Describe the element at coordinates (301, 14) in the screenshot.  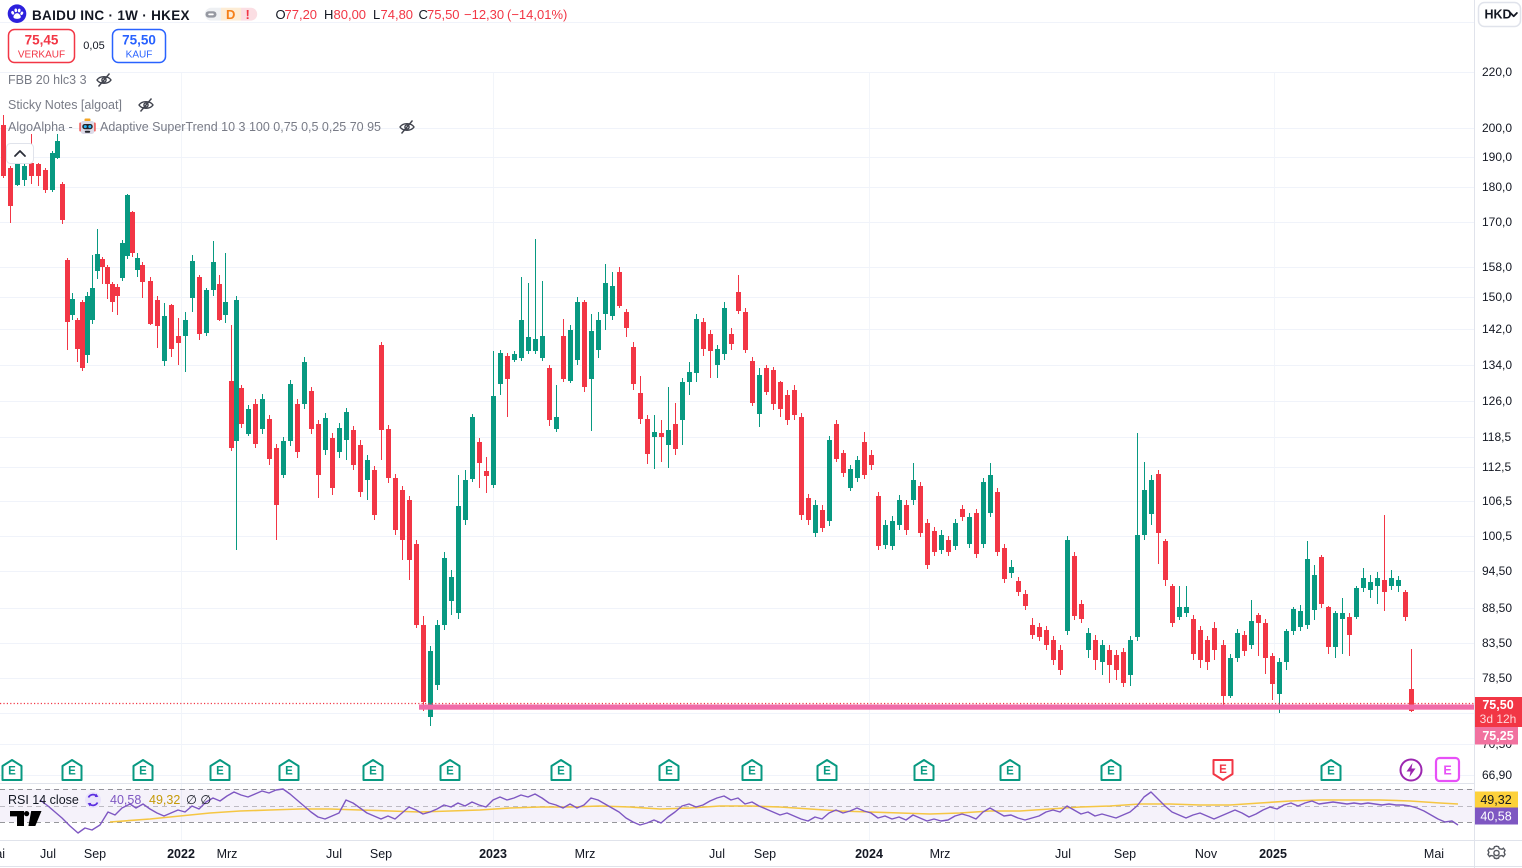
I see `svg-text: 77,20` at that location.